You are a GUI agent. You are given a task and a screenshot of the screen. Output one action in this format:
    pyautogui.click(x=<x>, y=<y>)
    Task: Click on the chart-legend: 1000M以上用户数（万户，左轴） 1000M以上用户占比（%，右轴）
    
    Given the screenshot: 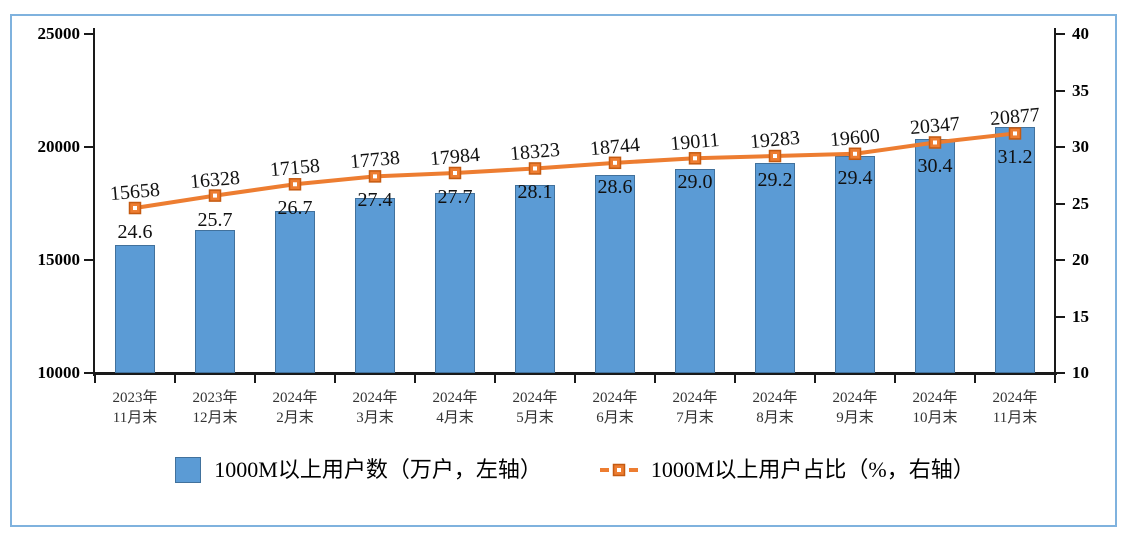 What is the action you would take?
    pyautogui.click(x=575, y=470)
    